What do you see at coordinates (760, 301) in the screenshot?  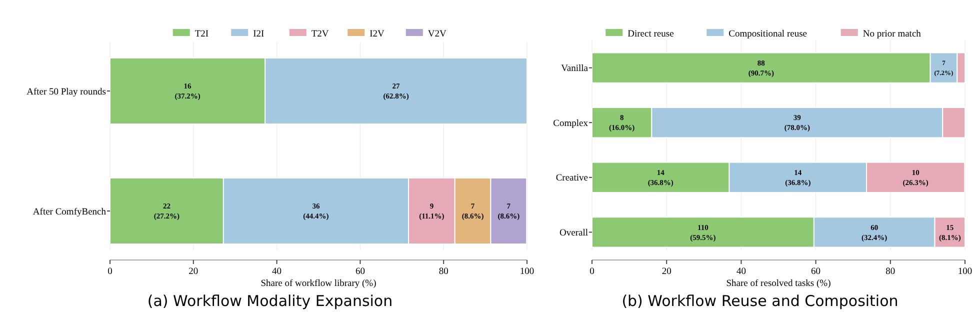 I see `text: (b) Workflow Reuse and Composition` at bounding box center [760, 301].